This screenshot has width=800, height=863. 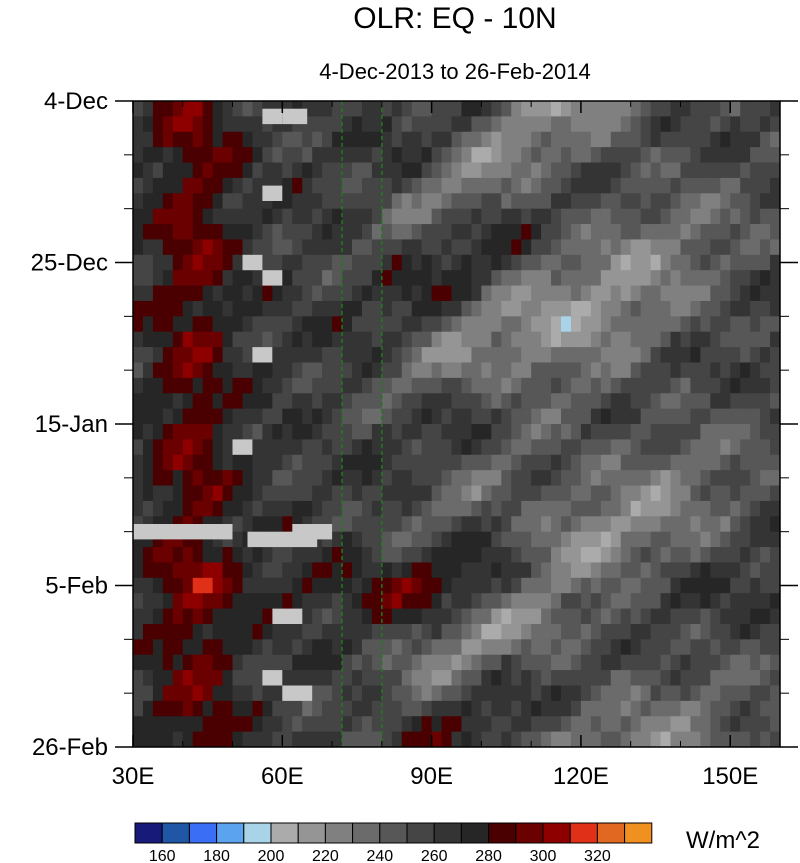 What do you see at coordinates (488, 855) in the screenshot?
I see `colorbar-label: 280` at bounding box center [488, 855].